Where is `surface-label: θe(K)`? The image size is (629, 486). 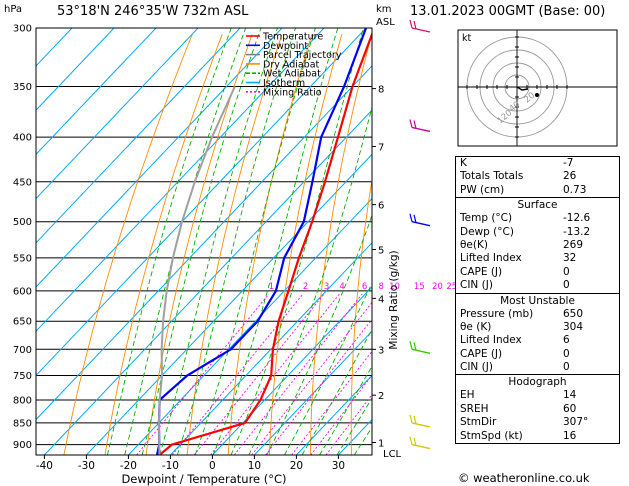 surface-label: θe(K) is located at coordinates (474, 244).